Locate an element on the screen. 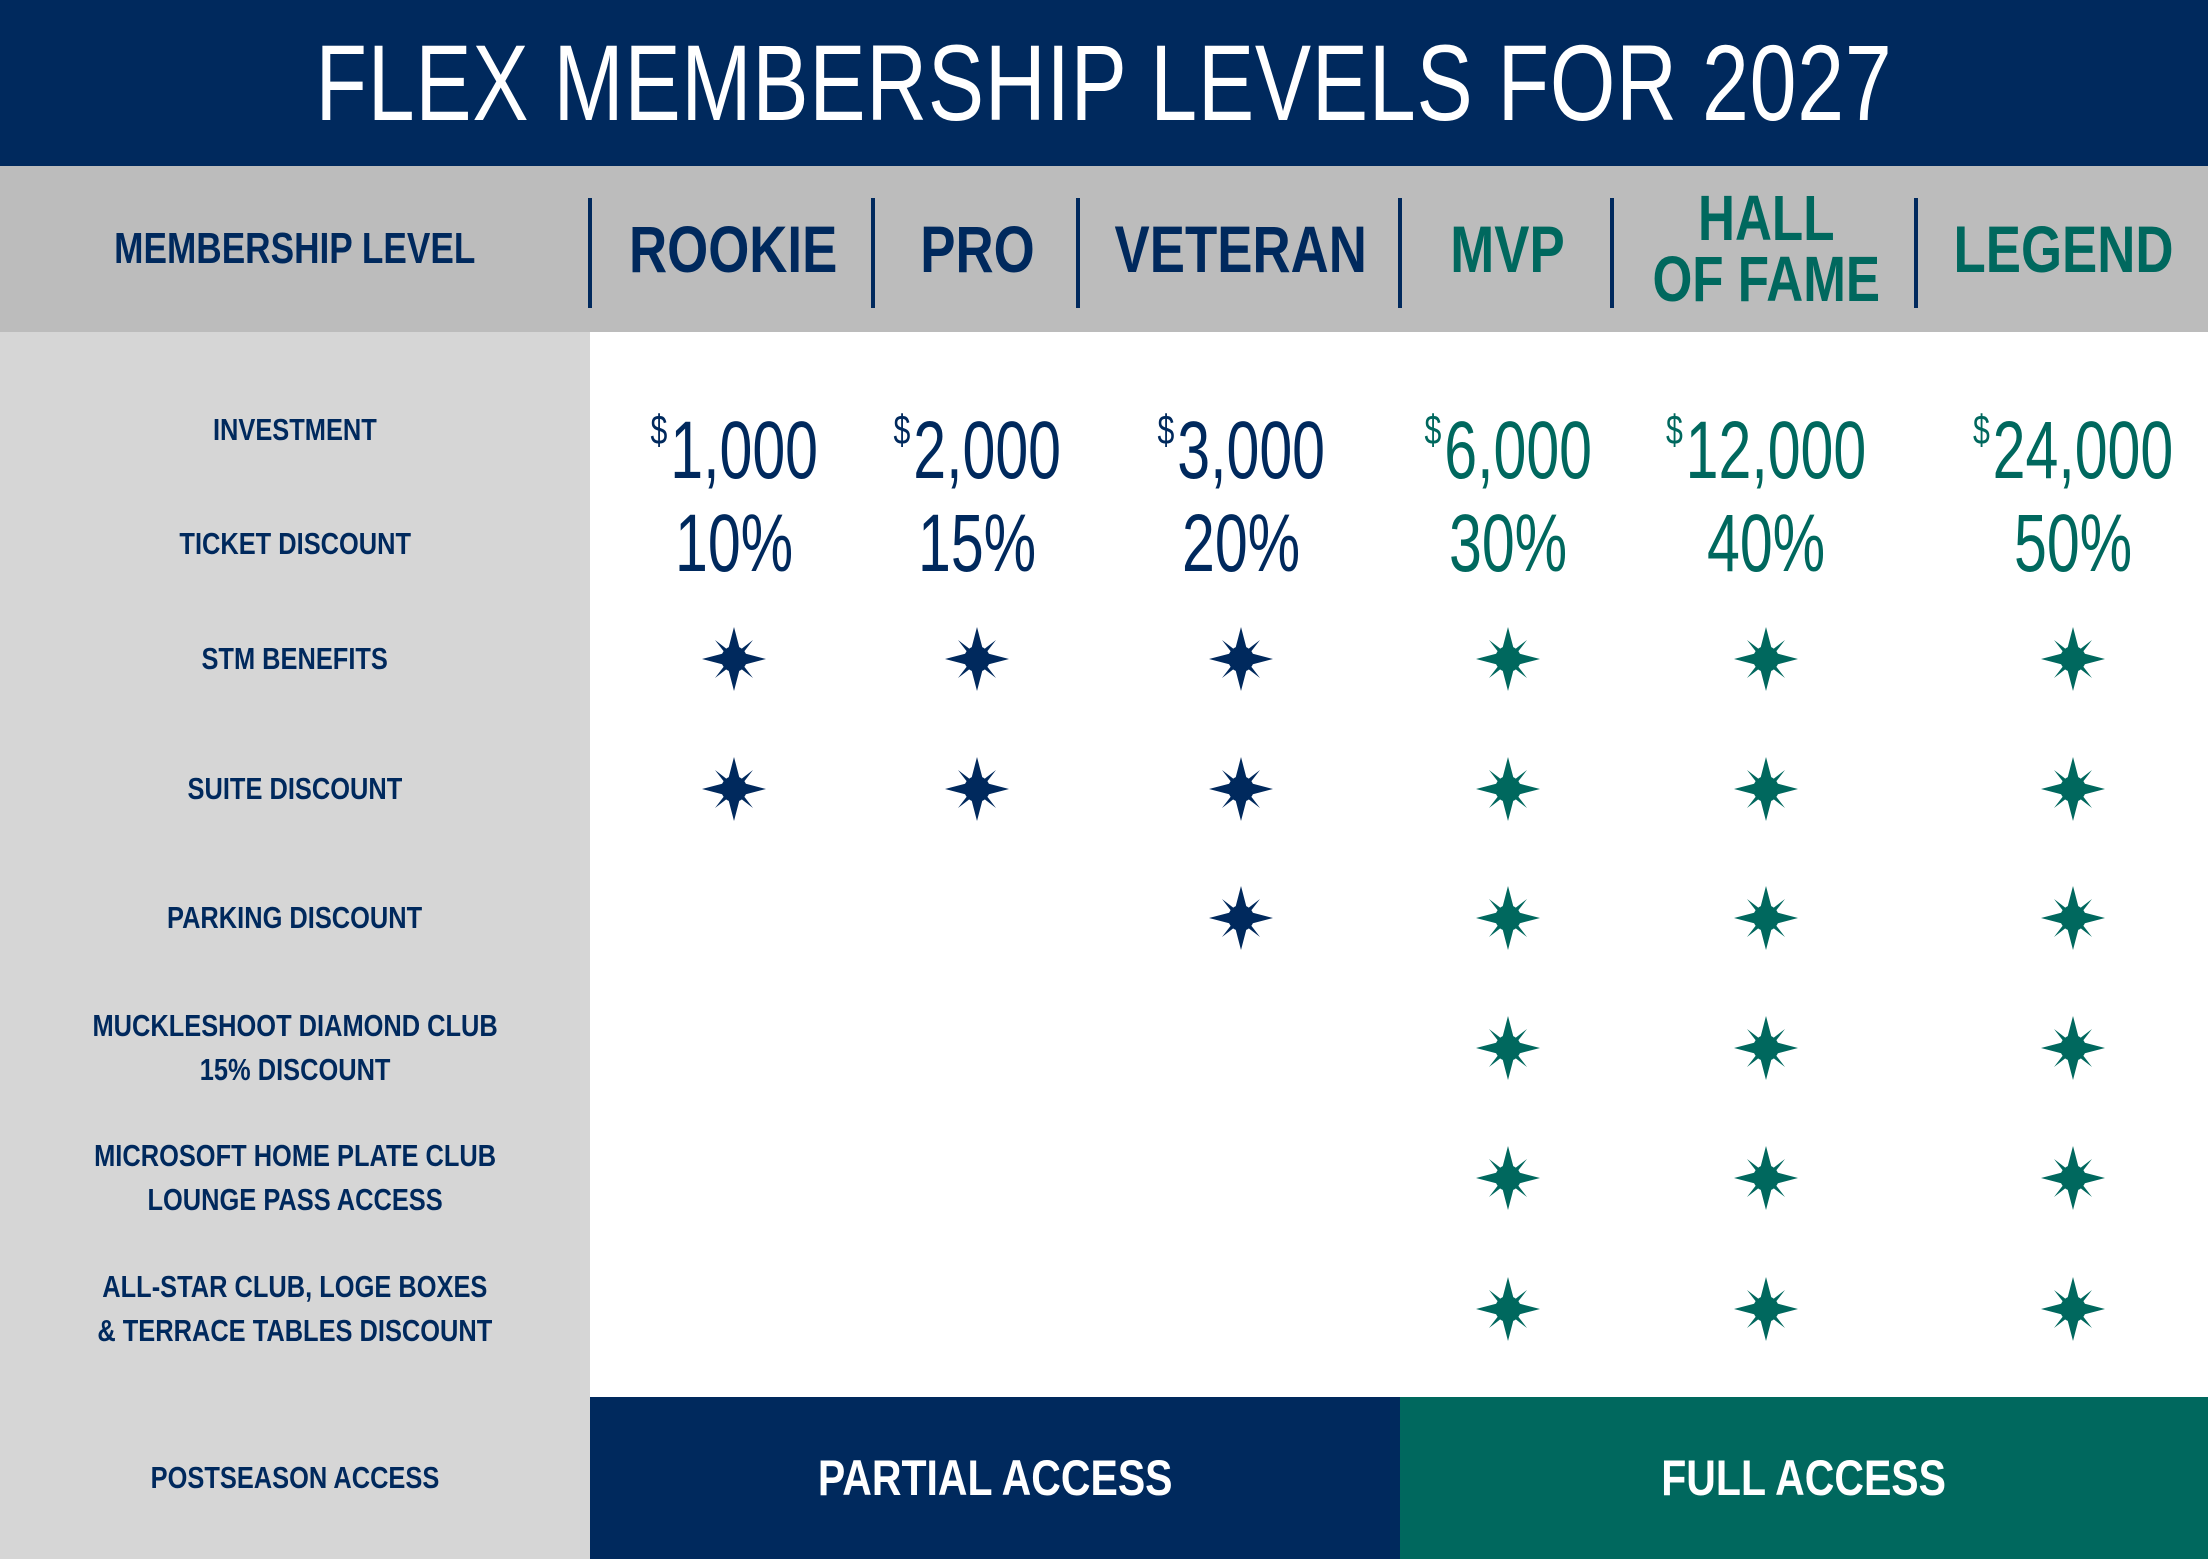 Image resolution: width=2208 pixels, height=1559 pixels. header-band is located at coordinates (1104, 249).